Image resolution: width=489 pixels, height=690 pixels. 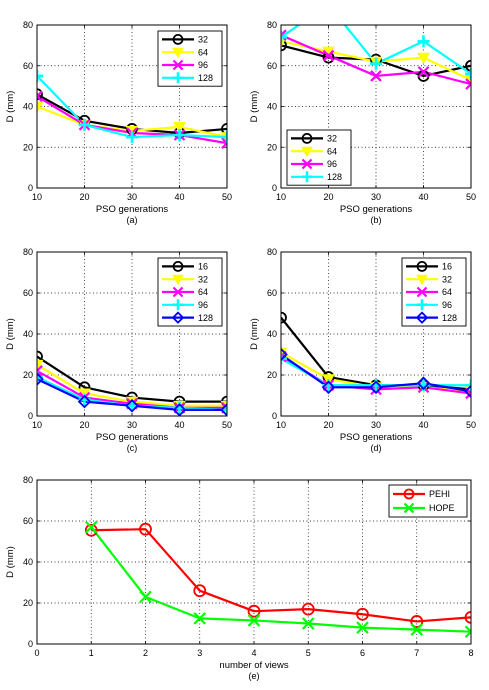 I want to click on legend-label: 96, so click(x=203, y=65).